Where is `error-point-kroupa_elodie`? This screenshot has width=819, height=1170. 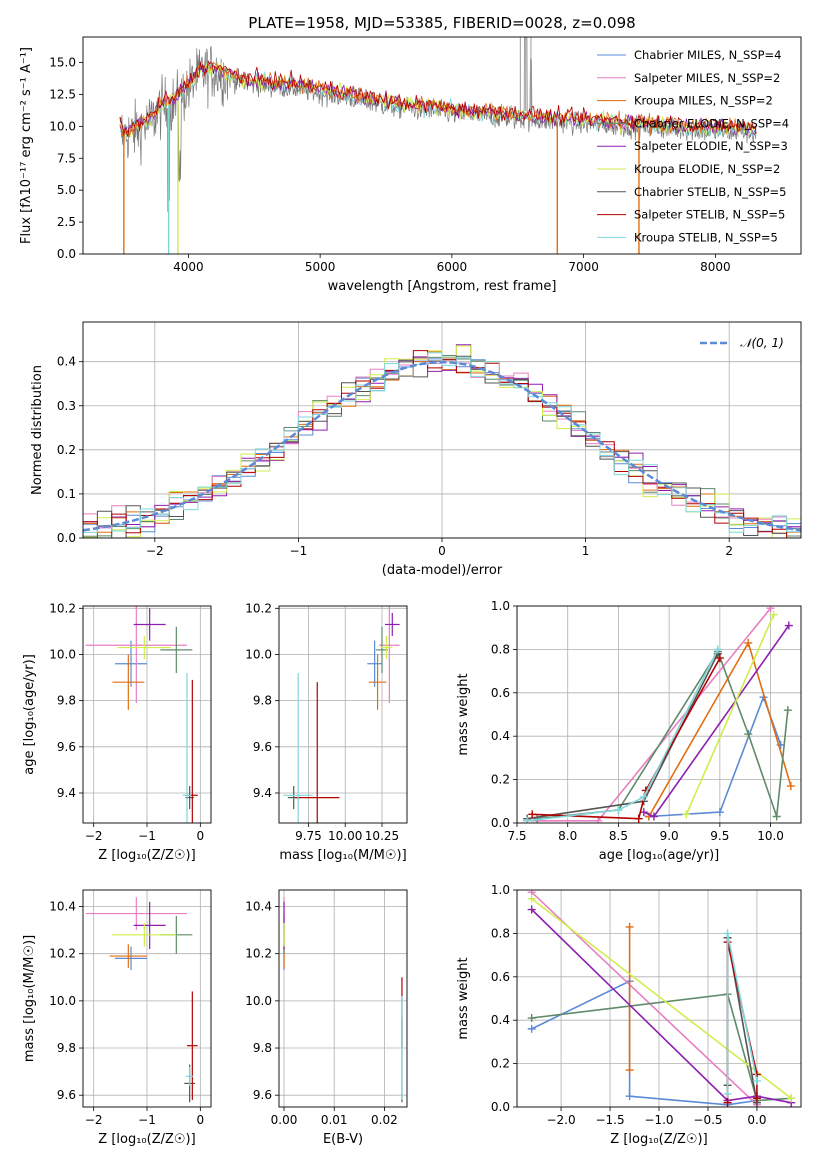
error-point-kroupa_elodie is located at coordinates (144, 648).